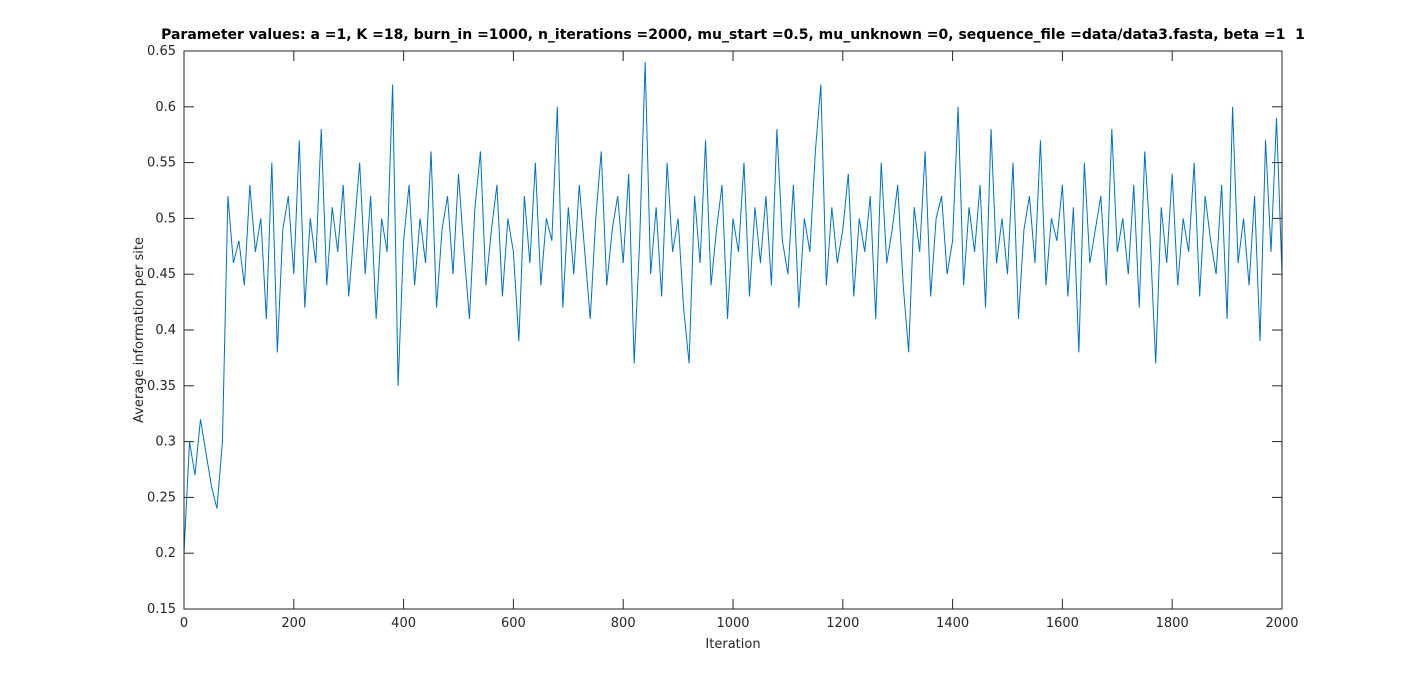 This screenshot has width=1418, height=685. What do you see at coordinates (161, 163) in the screenshot?
I see `y-tick-label: 0.55` at bounding box center [161, 163].